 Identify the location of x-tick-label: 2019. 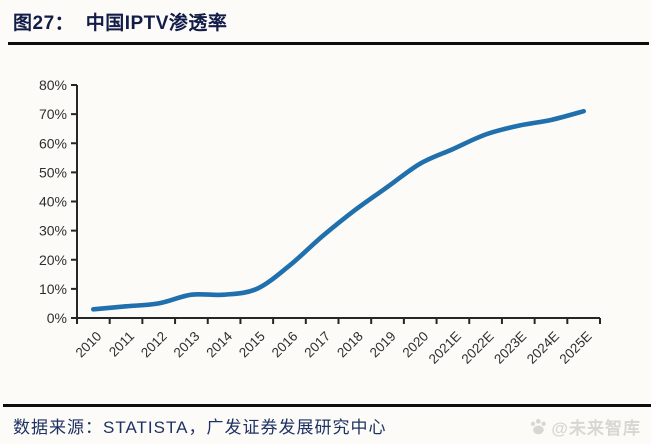
(383, 345).